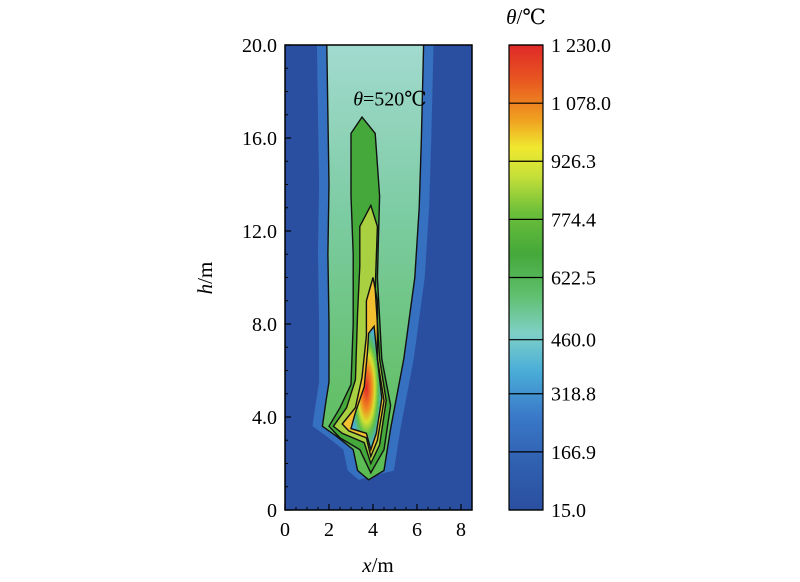  Describe the element at coordinates (259, 232) in the screenshot. I see `y-tick-label: 12.0` at that location.